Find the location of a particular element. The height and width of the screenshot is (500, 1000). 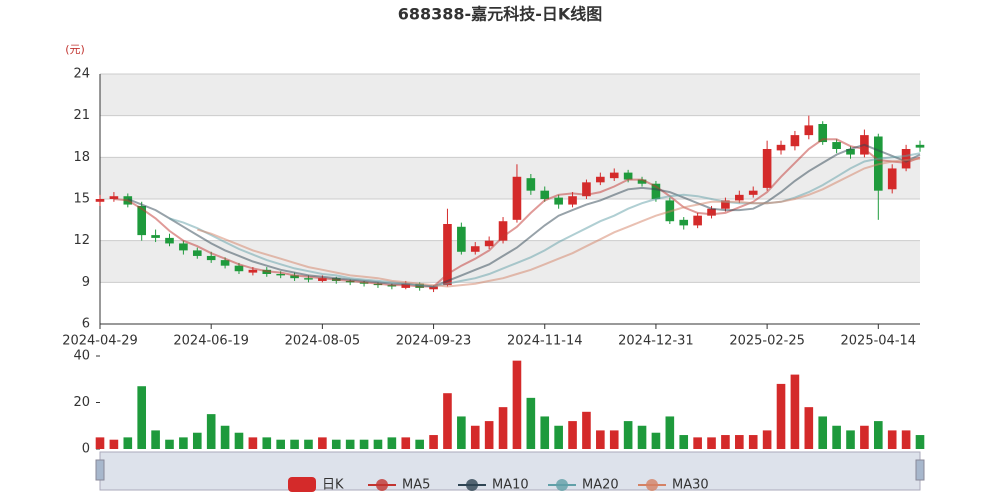

legend-label: MA30 is located at coordinates (690, 485).